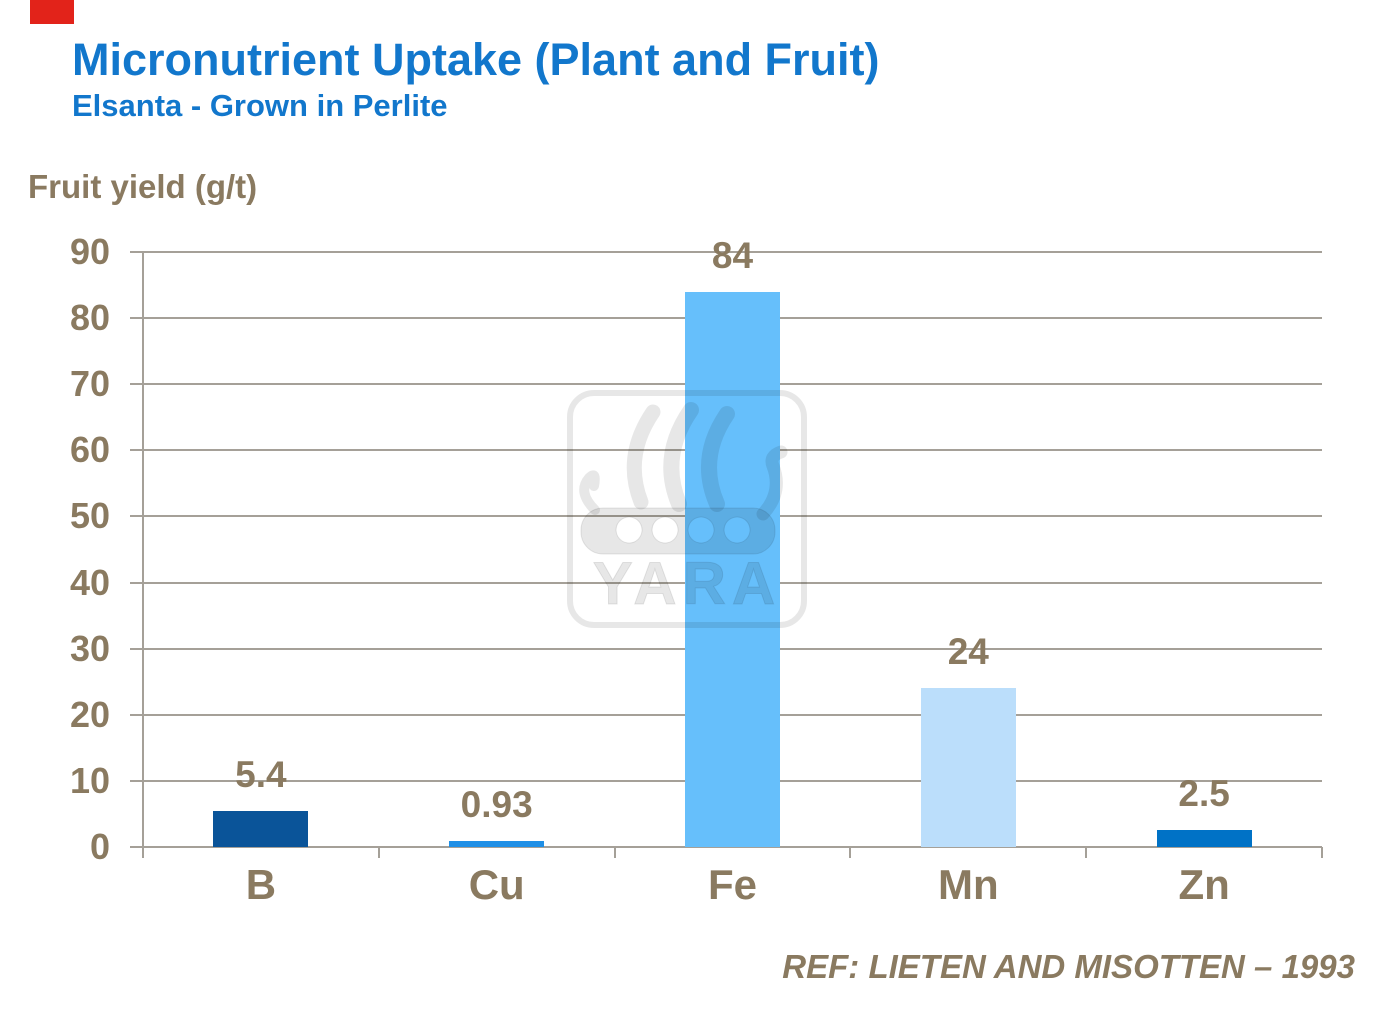 Image resolution: width=1379 pixels, height=1019 pixels. I want to click on value-label-Fe: 84, so click(732, 255).